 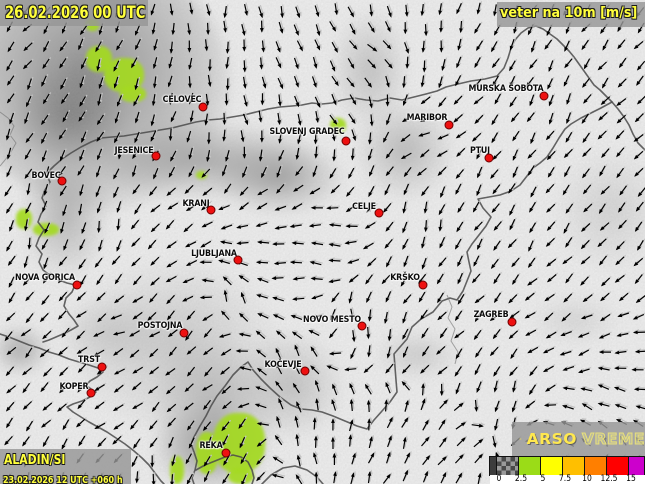 What do you see at coordinates (405, 278) in the screenshot?
I see `city-label: KRŠKO` at bounding box center [405, 278].